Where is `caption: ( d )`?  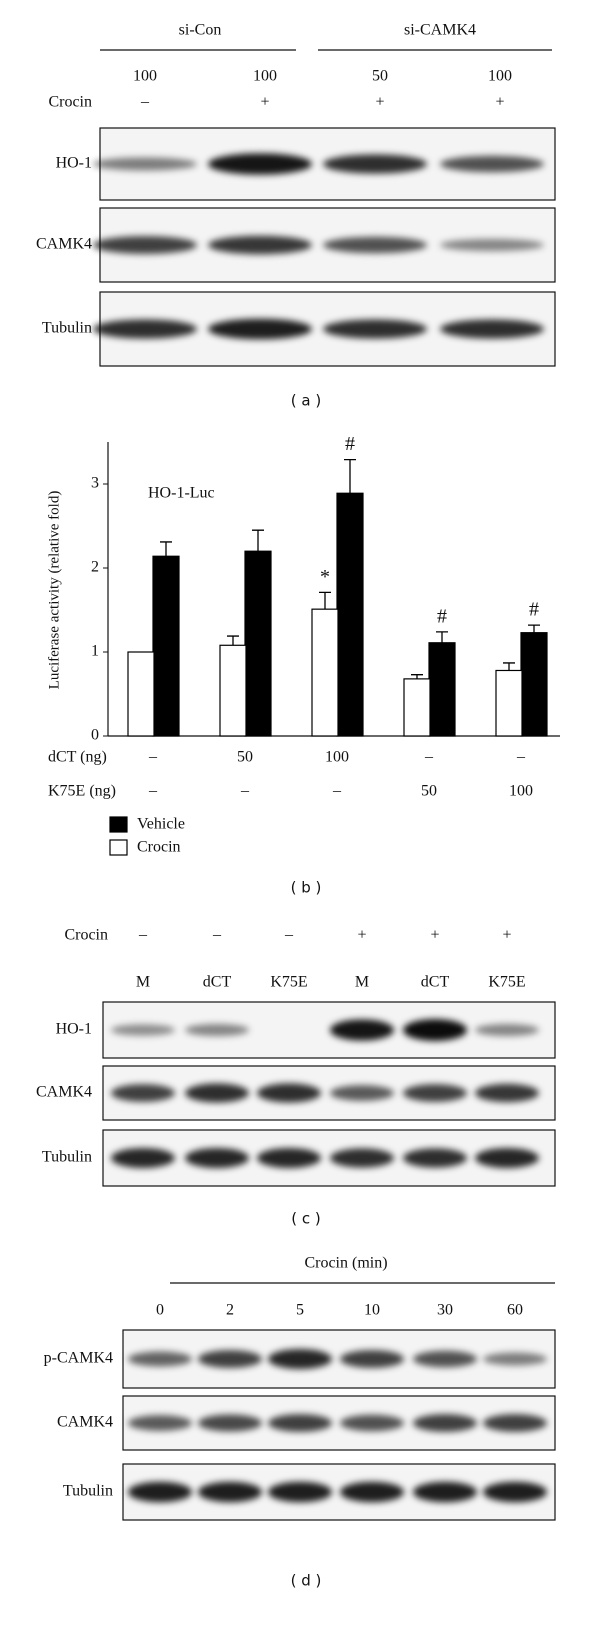
caption: ( d ) is located at coordinates (306, 1581).